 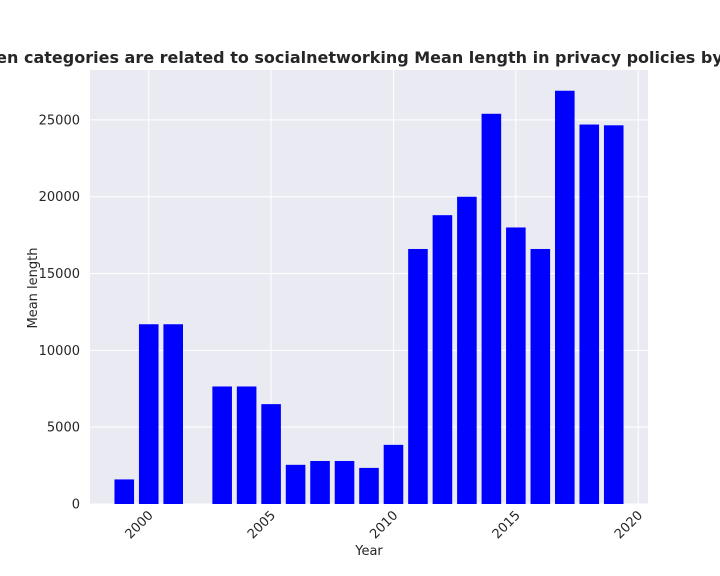 I want to click on bar-2018, so click(x=589, y=314).